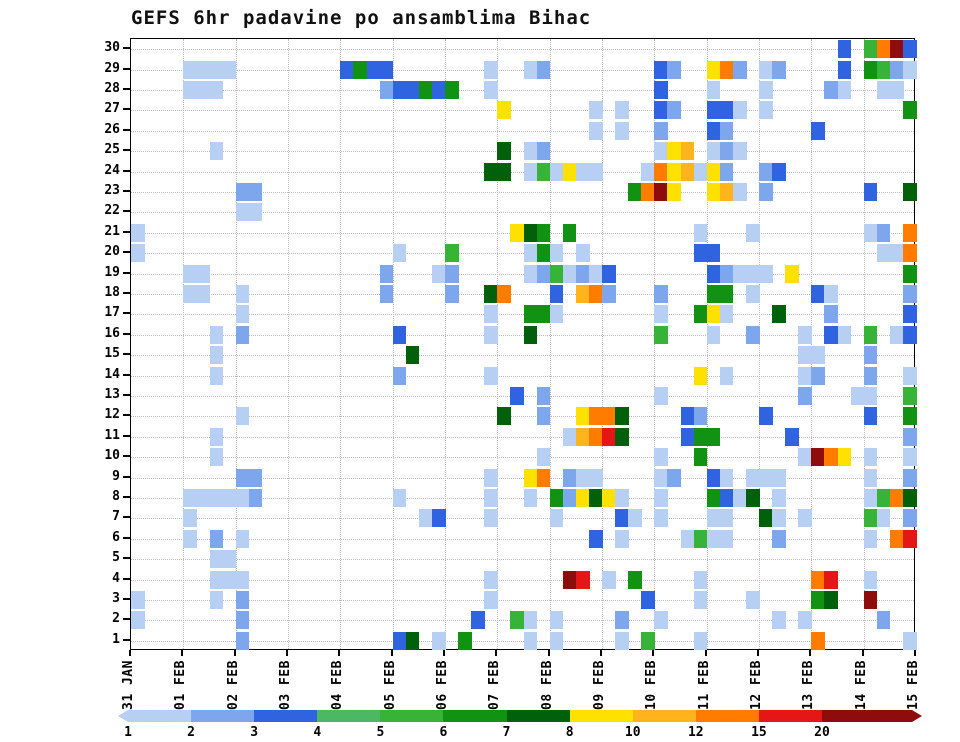 The image size is (960, 742). What do you see at coordinates (123, 716) in the screenshot?
I see `legend-left-arrow` at bounding box center [123, 716].